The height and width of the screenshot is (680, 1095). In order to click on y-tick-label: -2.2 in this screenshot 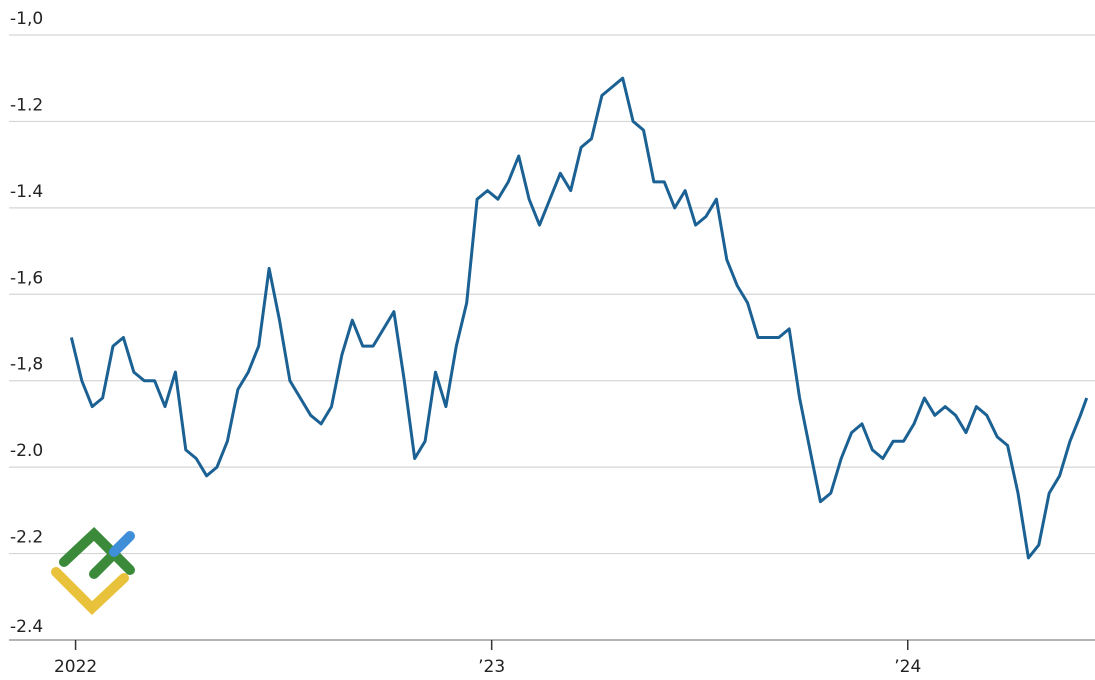, I will do `click(26, 538)`.